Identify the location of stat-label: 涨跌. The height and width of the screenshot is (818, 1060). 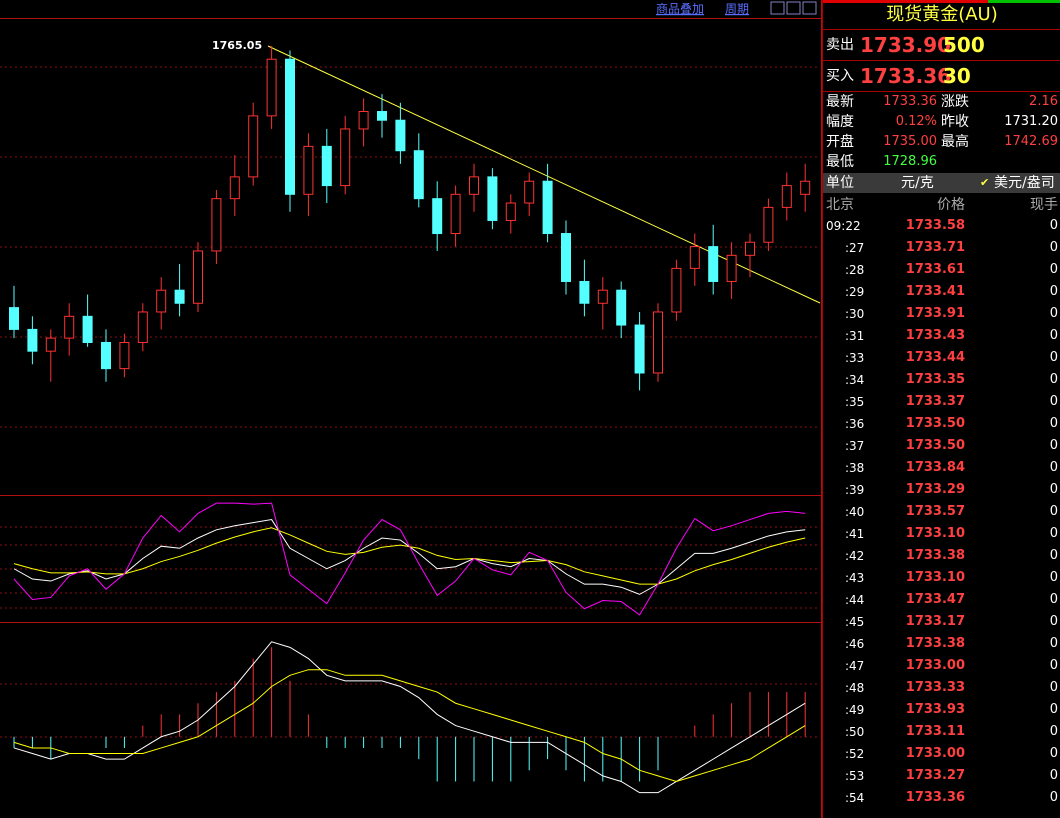
(955, 102).